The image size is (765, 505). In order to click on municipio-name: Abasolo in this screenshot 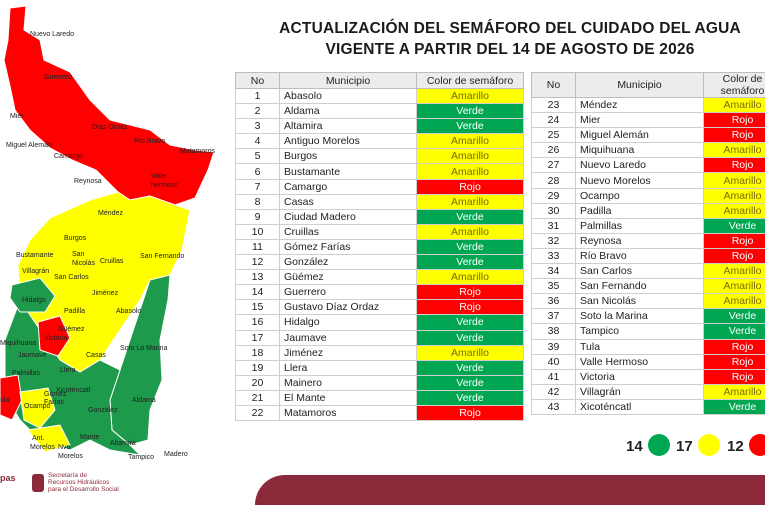, I will do `click(348, 96)`.